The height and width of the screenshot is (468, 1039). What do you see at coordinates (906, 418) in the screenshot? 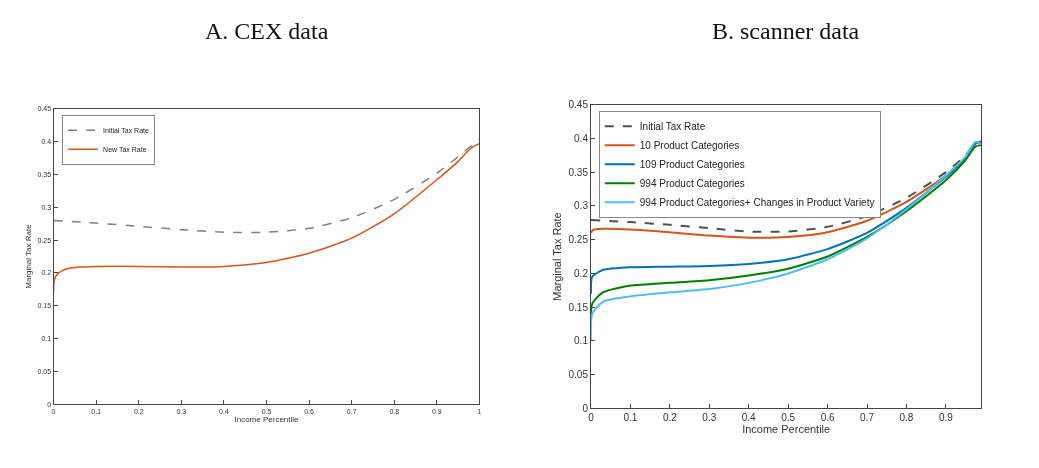
I see `x-tick-label: 0.8` at bounding box center [906, 418].